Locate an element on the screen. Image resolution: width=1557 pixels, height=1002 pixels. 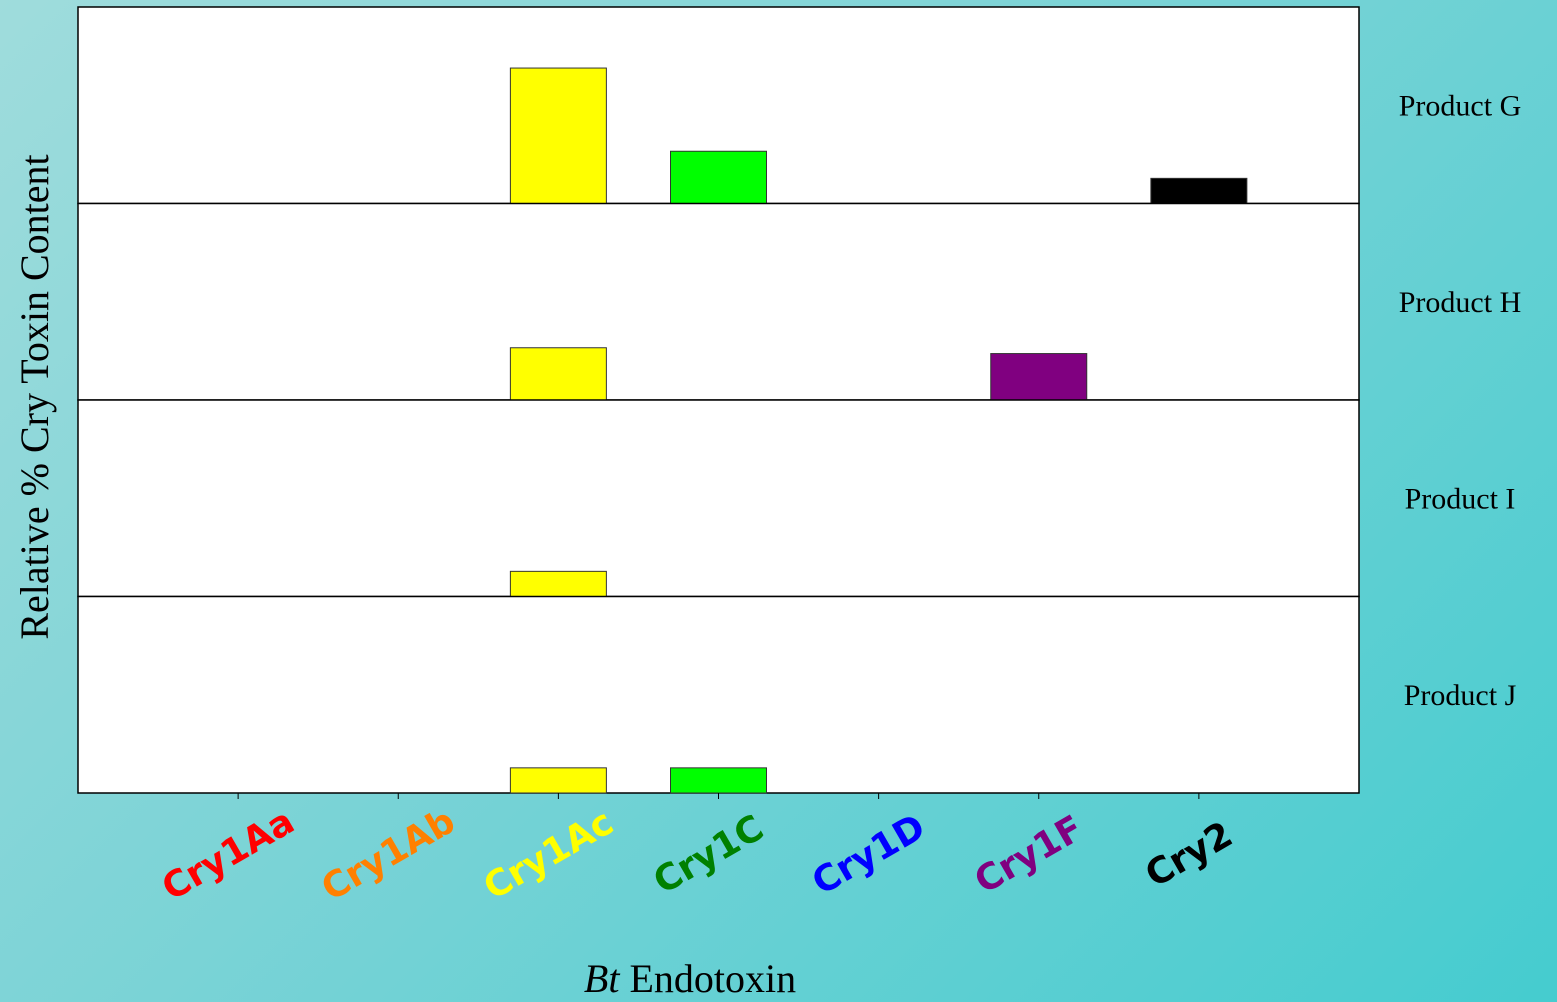
category-labels: Cry1Aa Cry1Ab Cry1Ac Cry1C Cry1D Cry1F Cry2 is located at coordinates (697, 855).